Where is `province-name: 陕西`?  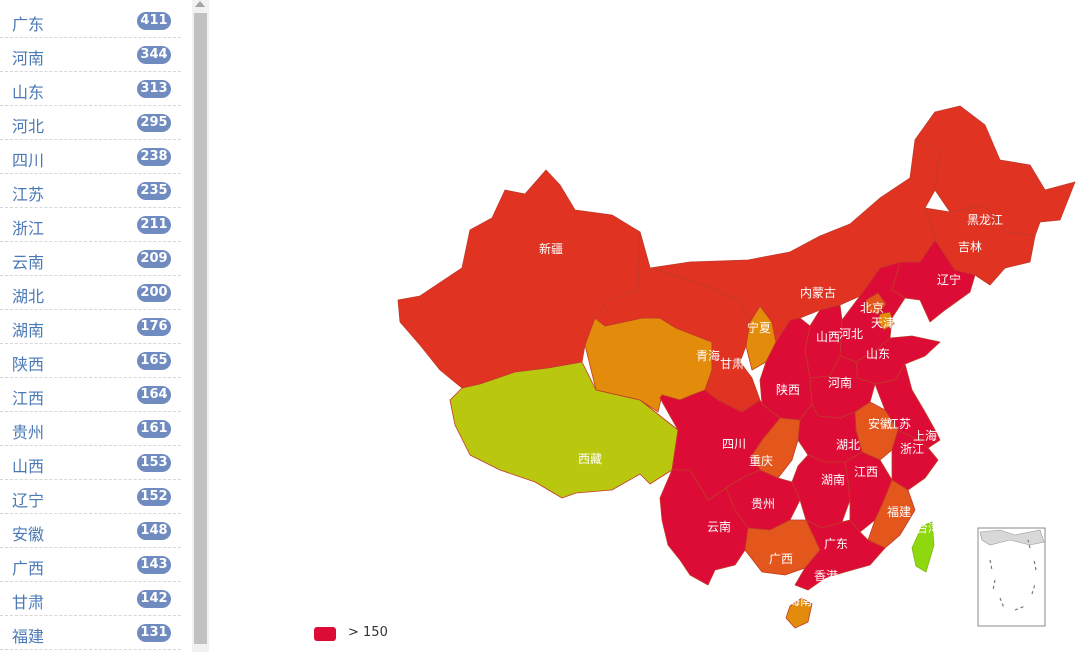
province-name: 陕西 is located at coordinates (28, 364).